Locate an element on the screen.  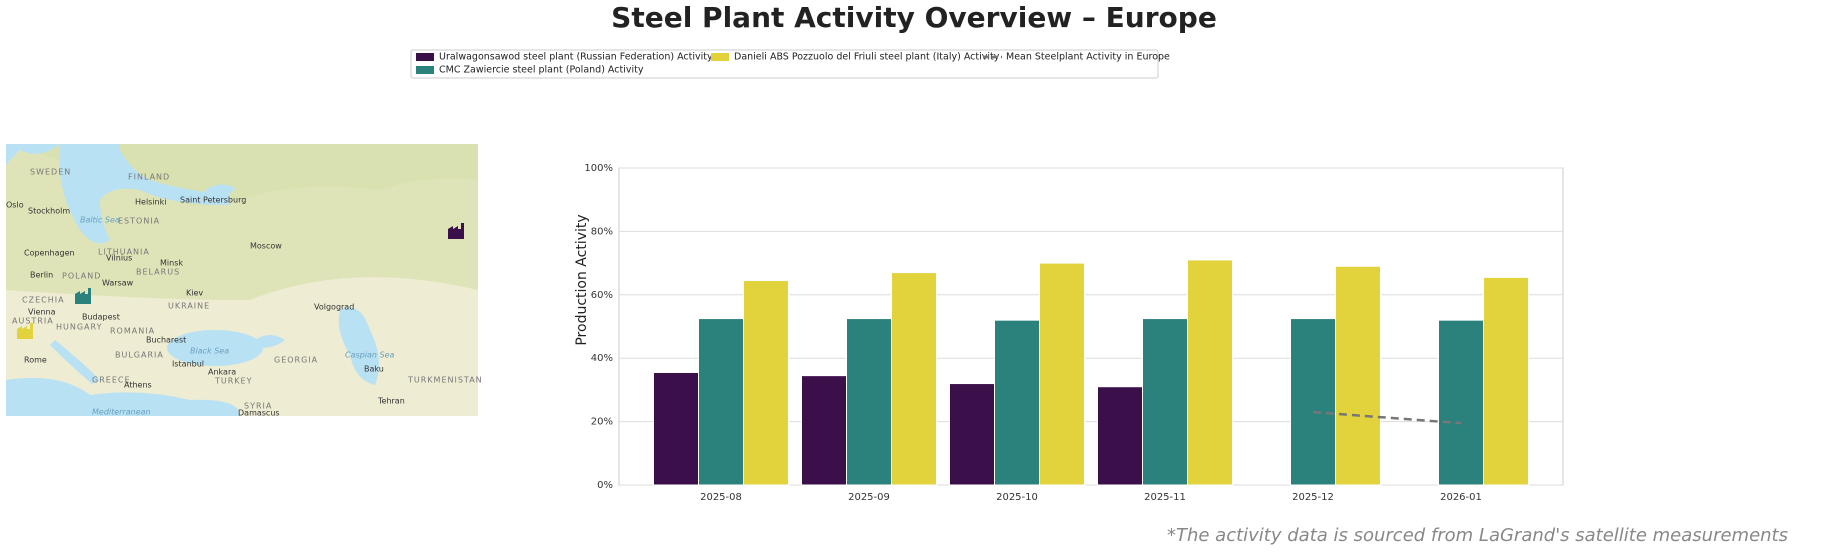
map-label: Ankara is located at coordinates (222, 372).